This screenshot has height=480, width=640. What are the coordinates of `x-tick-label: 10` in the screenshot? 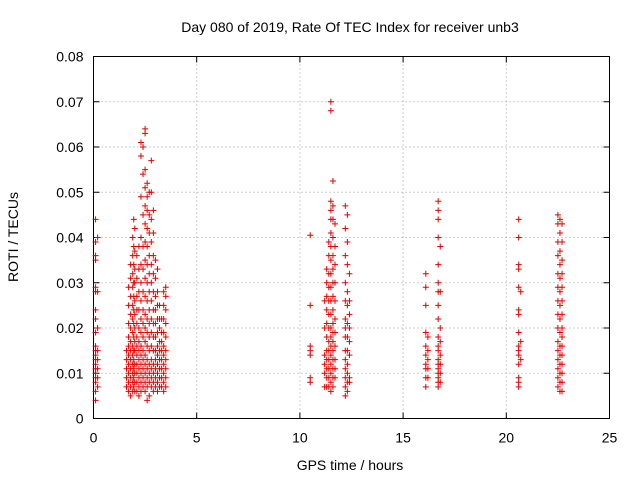 It's located at (300, 438).